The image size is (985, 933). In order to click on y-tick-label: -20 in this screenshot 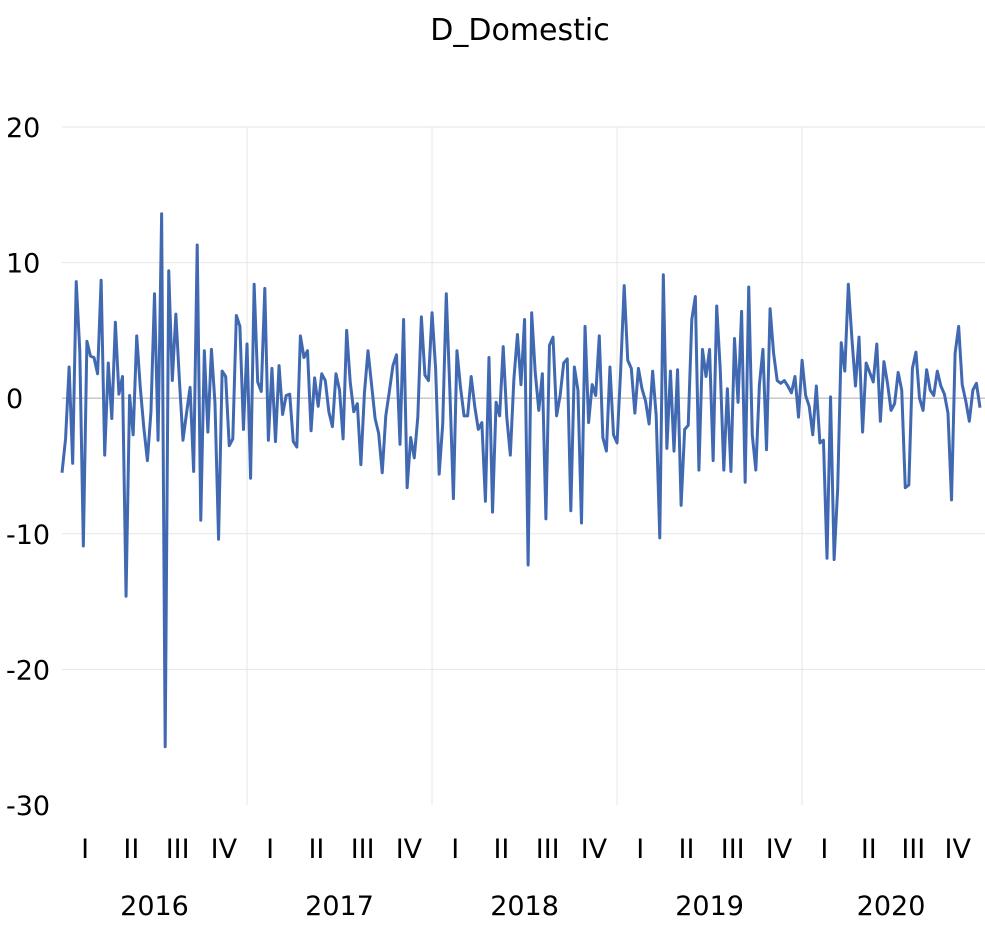, I will do `click(28, 670)`.